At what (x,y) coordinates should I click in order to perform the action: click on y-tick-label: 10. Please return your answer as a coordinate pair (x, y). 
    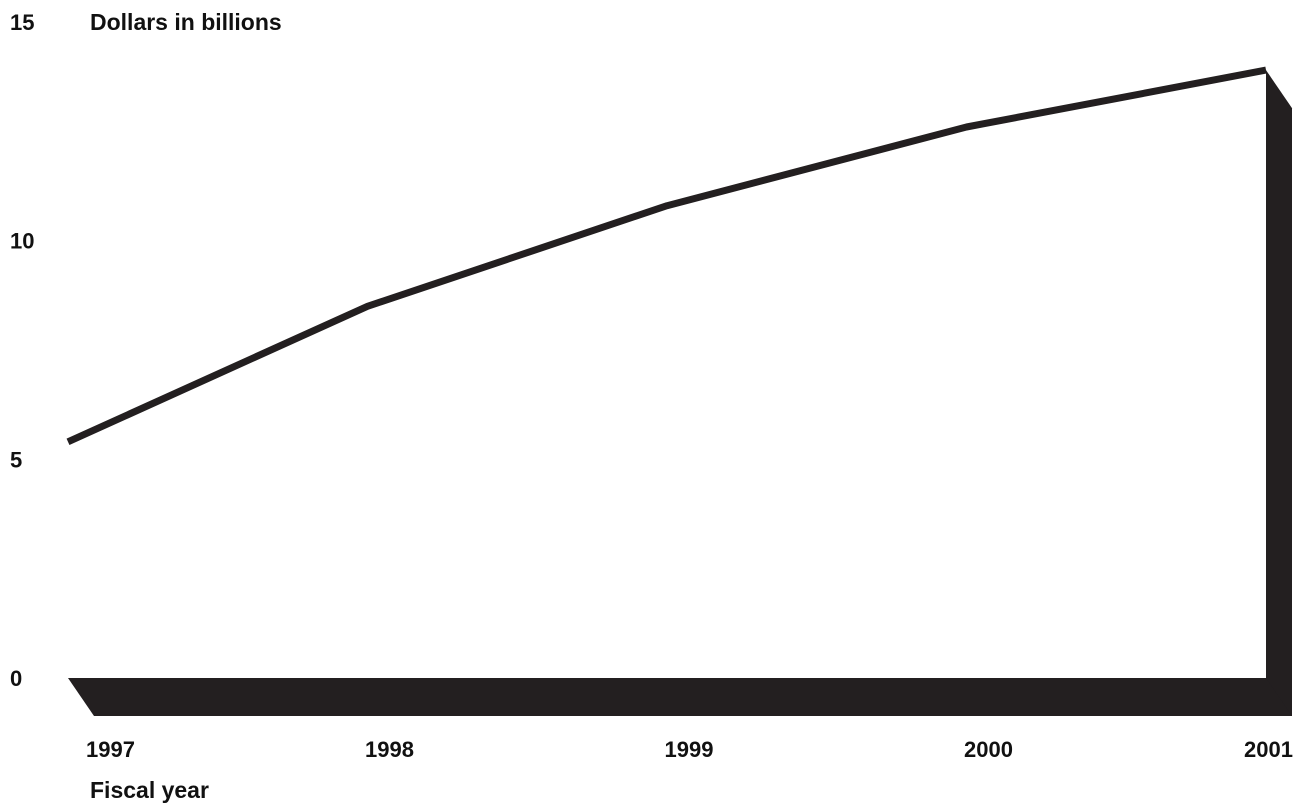
    Looking at the image, I should click on (22, 241).